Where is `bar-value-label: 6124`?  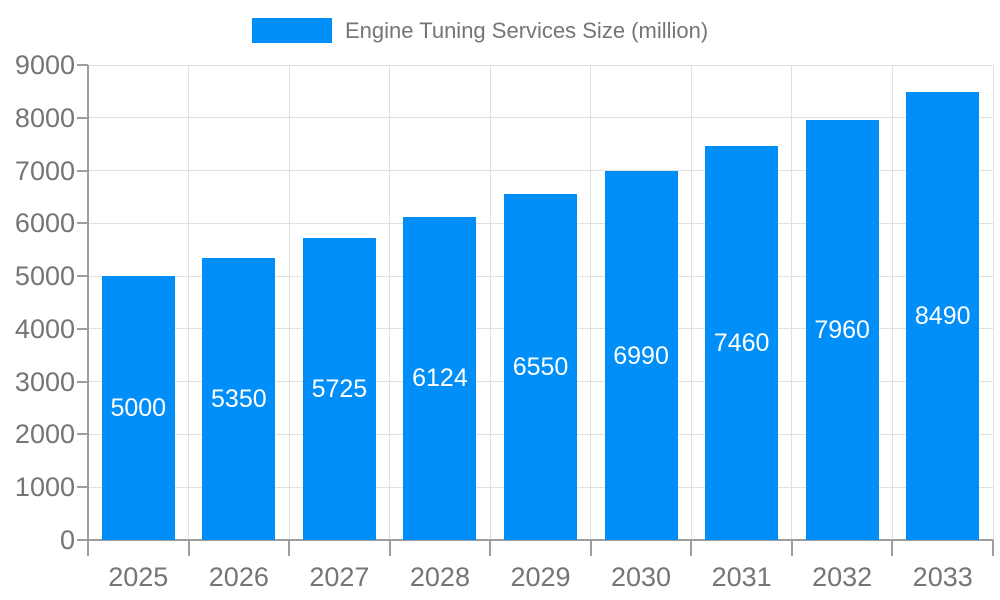
bar-value-label: 6124 is located at coordinates (440, 378).